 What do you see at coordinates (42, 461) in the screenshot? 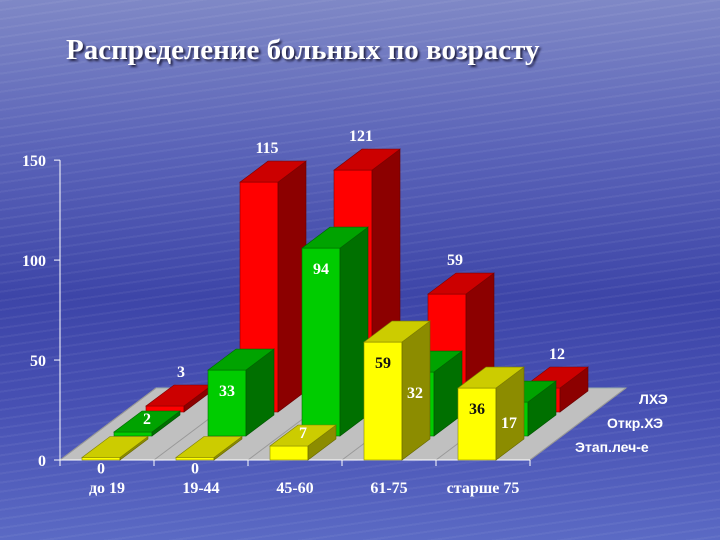
I see `y-tick-label: 0` at bounding box center [42, 461].